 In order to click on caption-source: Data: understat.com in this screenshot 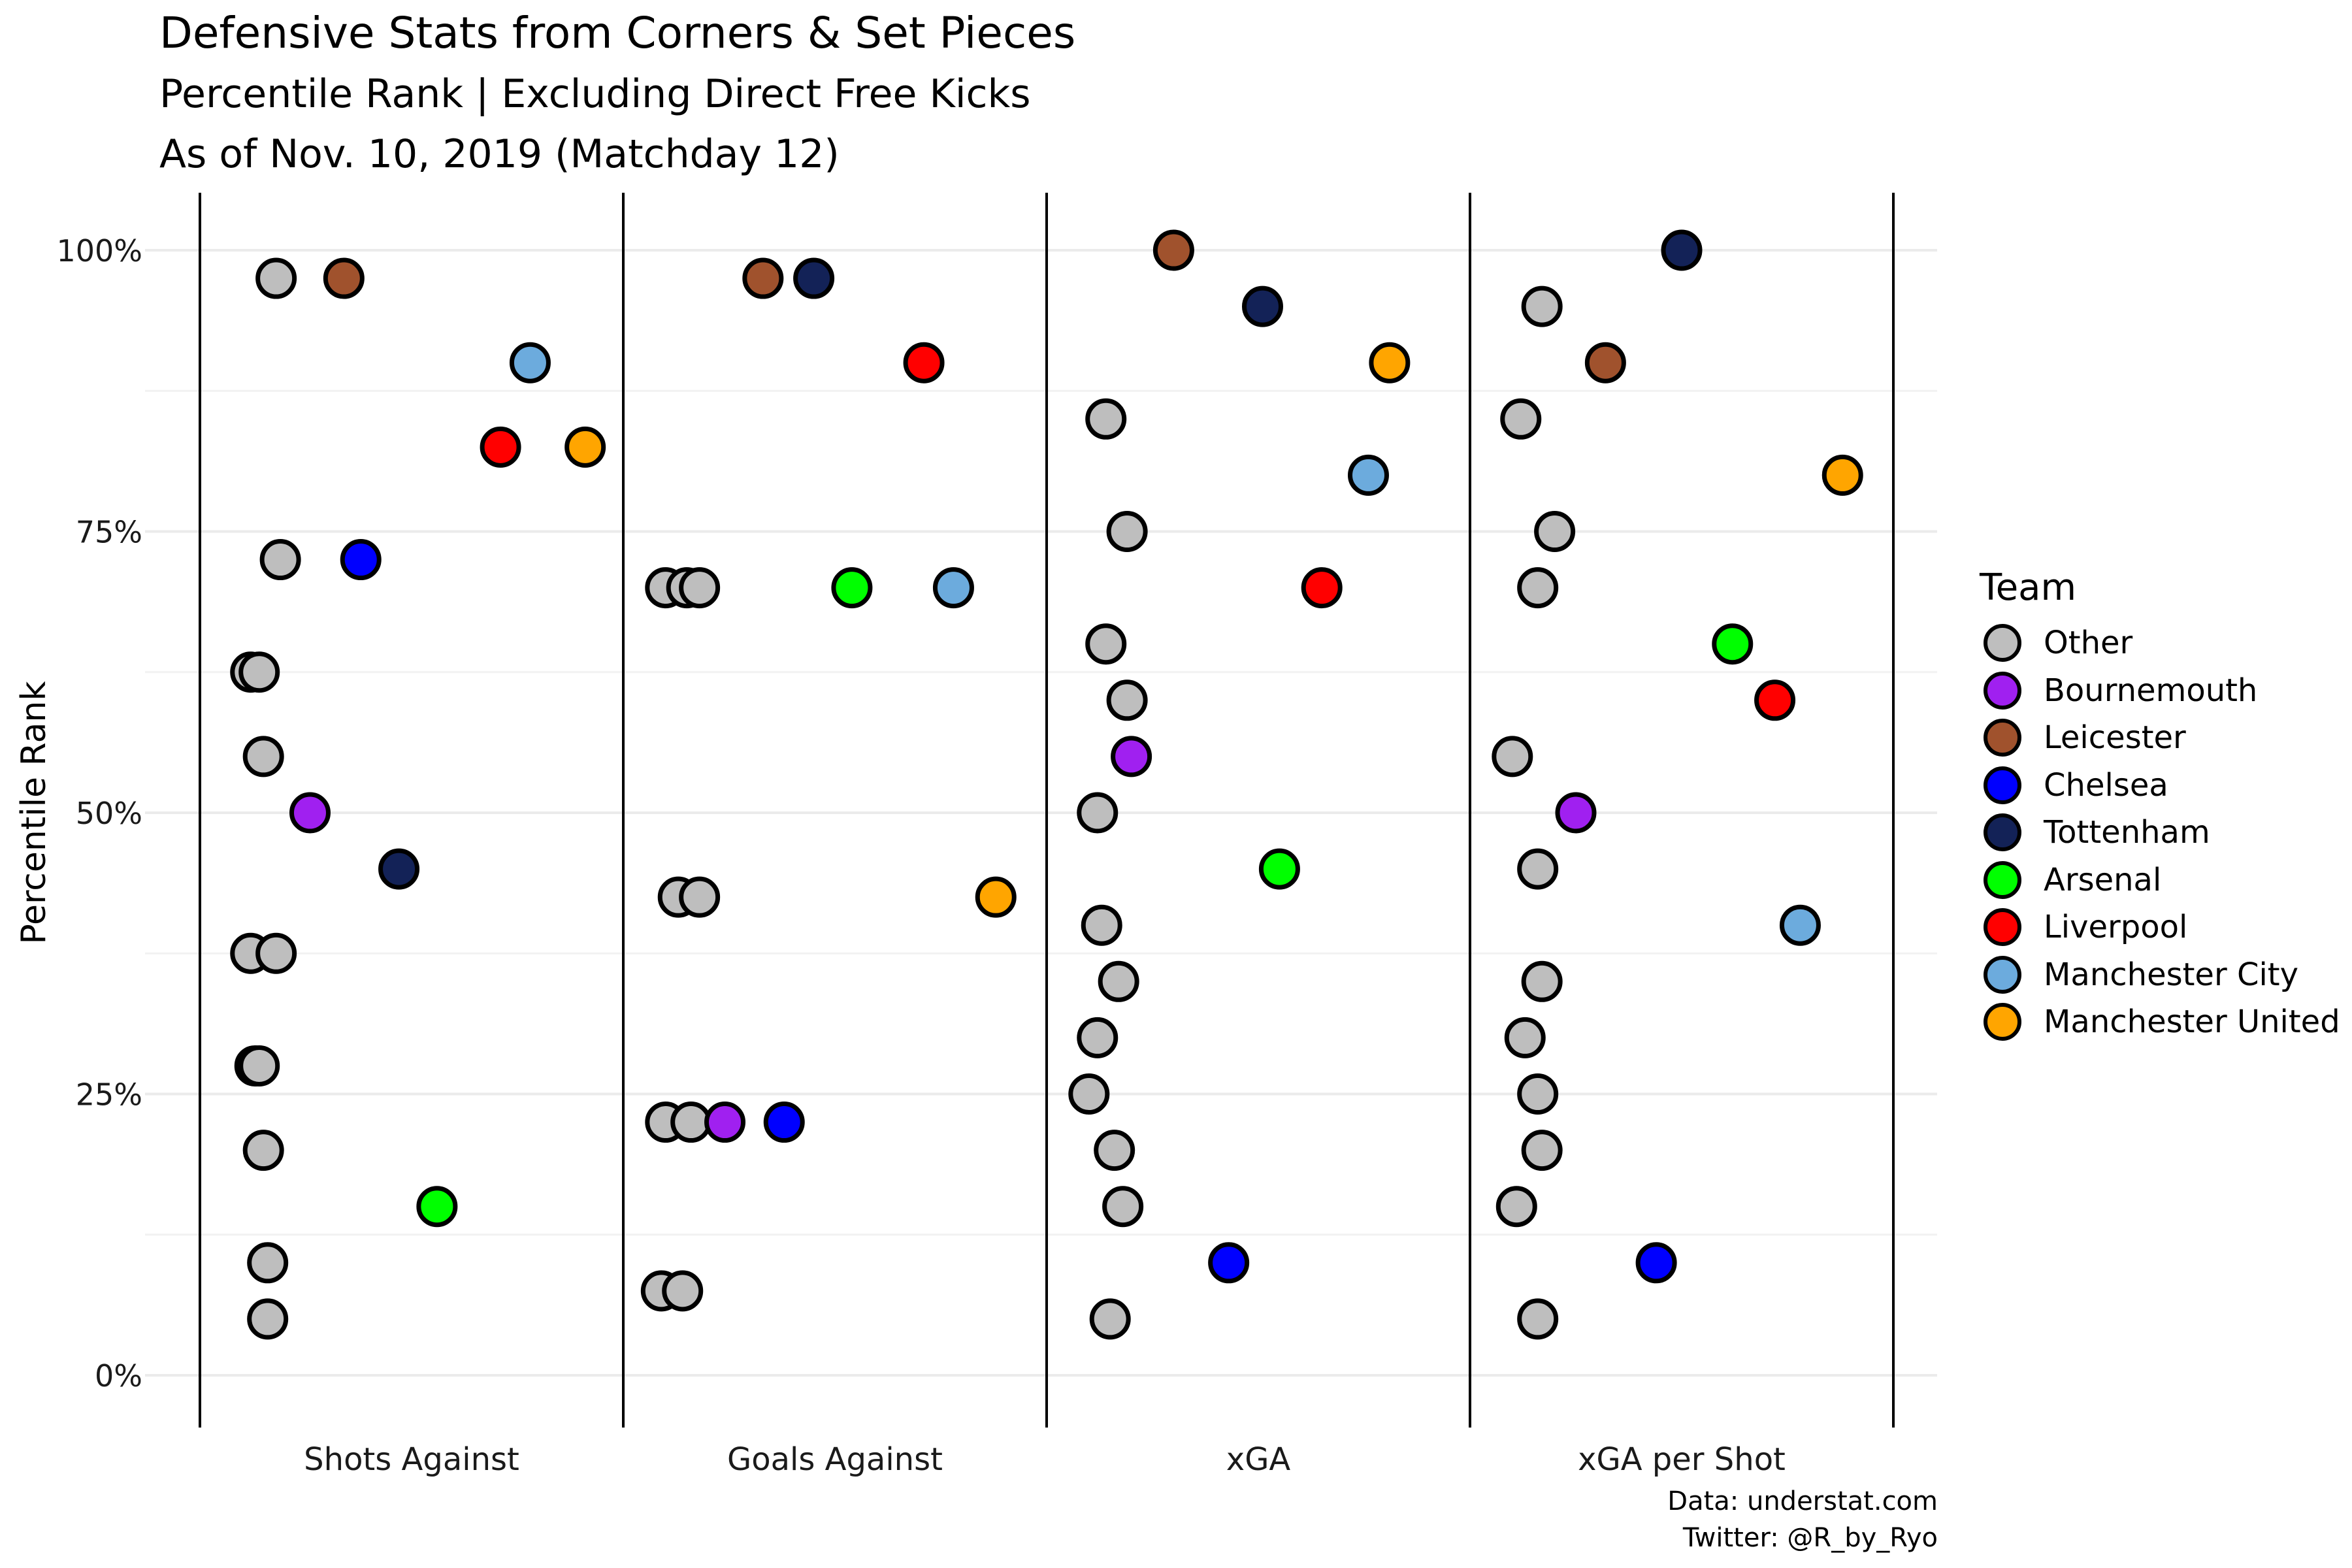, I will do `click(1802, 1501)`.